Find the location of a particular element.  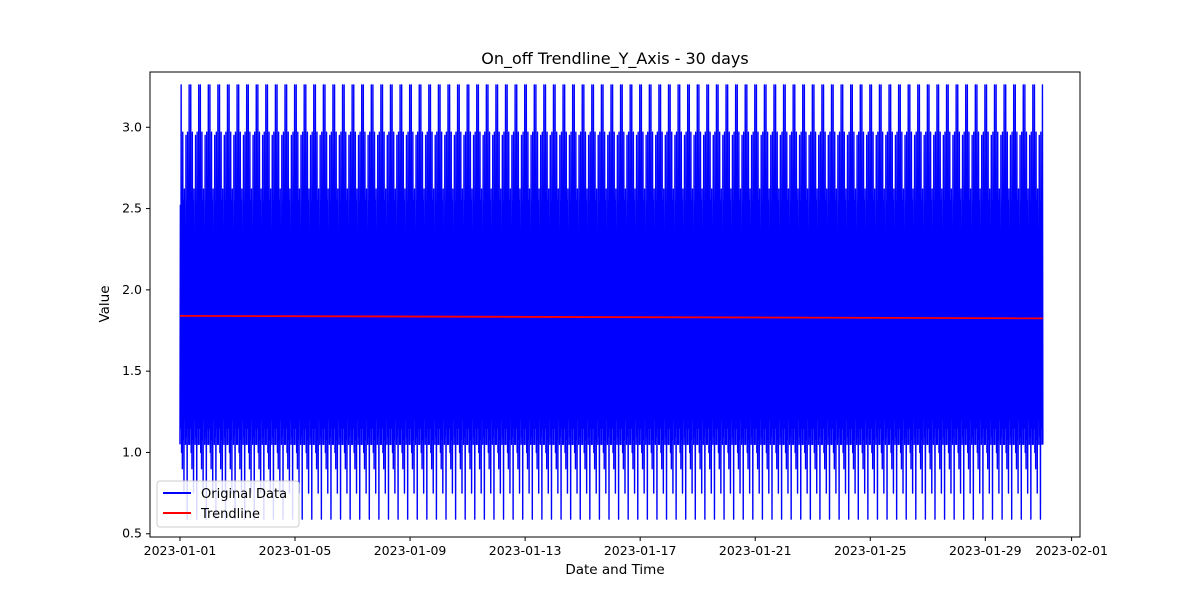

x-tick-label: 2023-02-01 is located at coordinates (1071, 550).